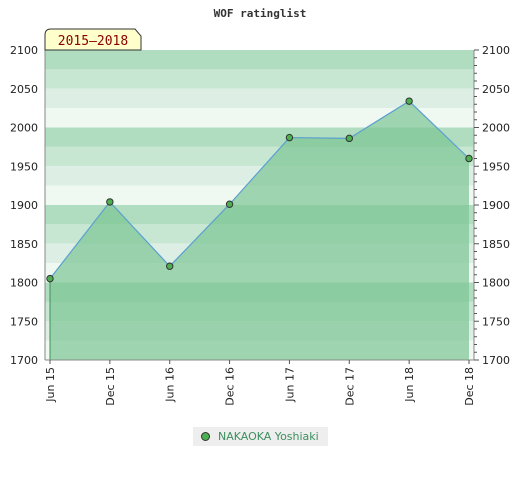 Image resolution: width=520 pixels, height=480 pixels. I want to click on x-tick-label: Dec 16, so click(230, 386).